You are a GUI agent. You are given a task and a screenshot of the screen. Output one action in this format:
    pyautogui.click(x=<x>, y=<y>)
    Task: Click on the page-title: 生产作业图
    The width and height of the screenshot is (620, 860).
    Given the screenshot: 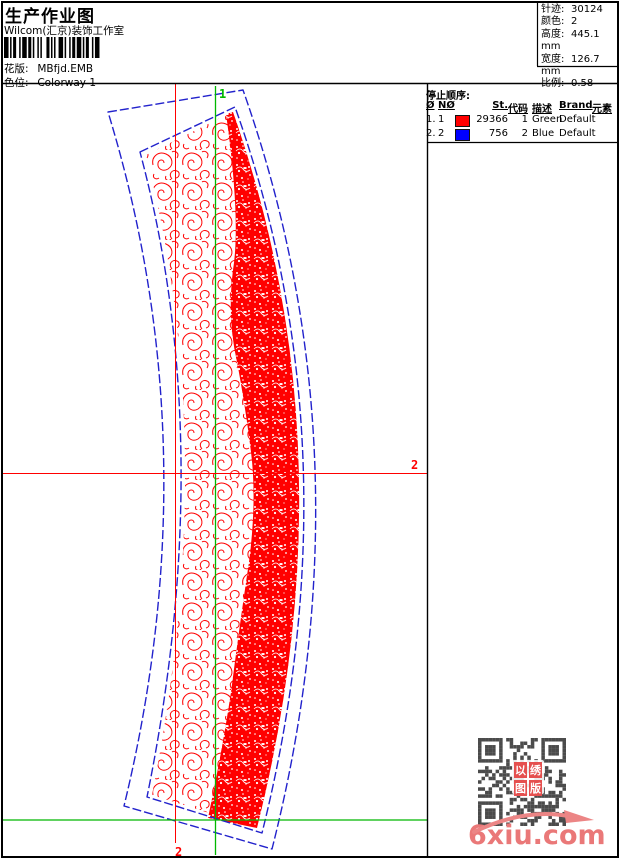 What is the action you would take?
    pyautogui.click(x=50, y=17)
    